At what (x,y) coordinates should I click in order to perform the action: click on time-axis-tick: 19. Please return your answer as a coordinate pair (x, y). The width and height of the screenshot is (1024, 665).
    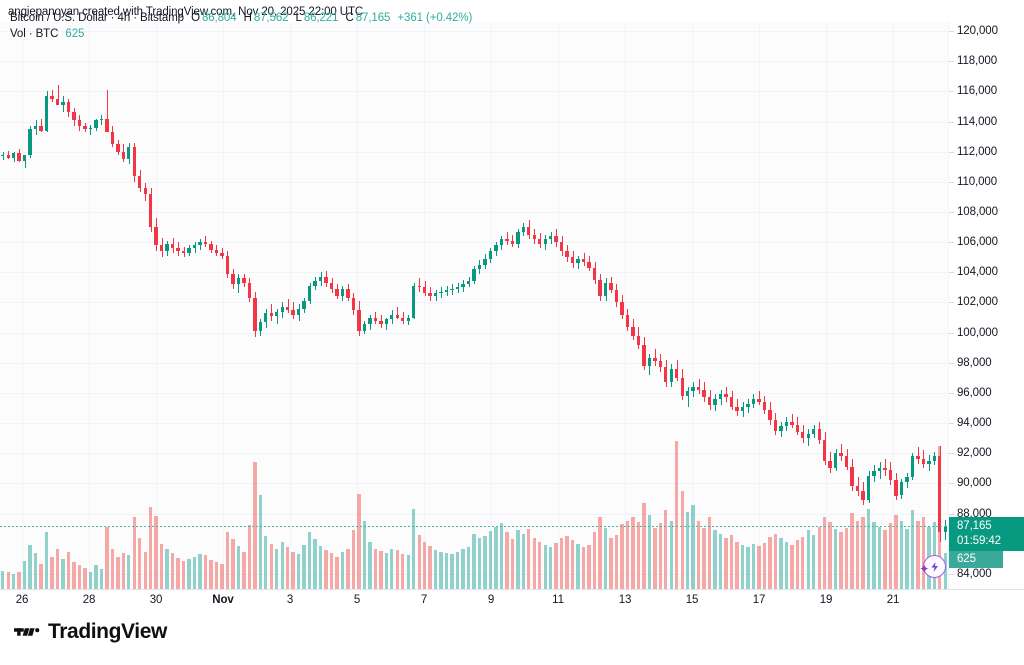
    Looking at the image, I should click on (826, 600).